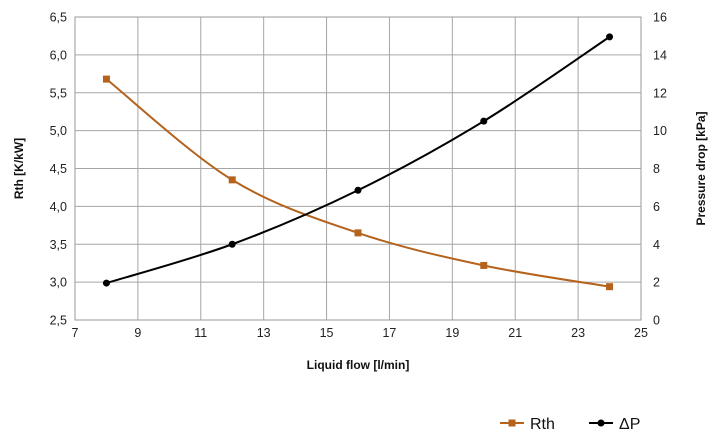 The height and width of the screenshot is (435, 727). What do you see at coordinates (58, 283) in the screenshot?
I see `y-left-tick-label: 3,0` at bounding box center [58, 283].